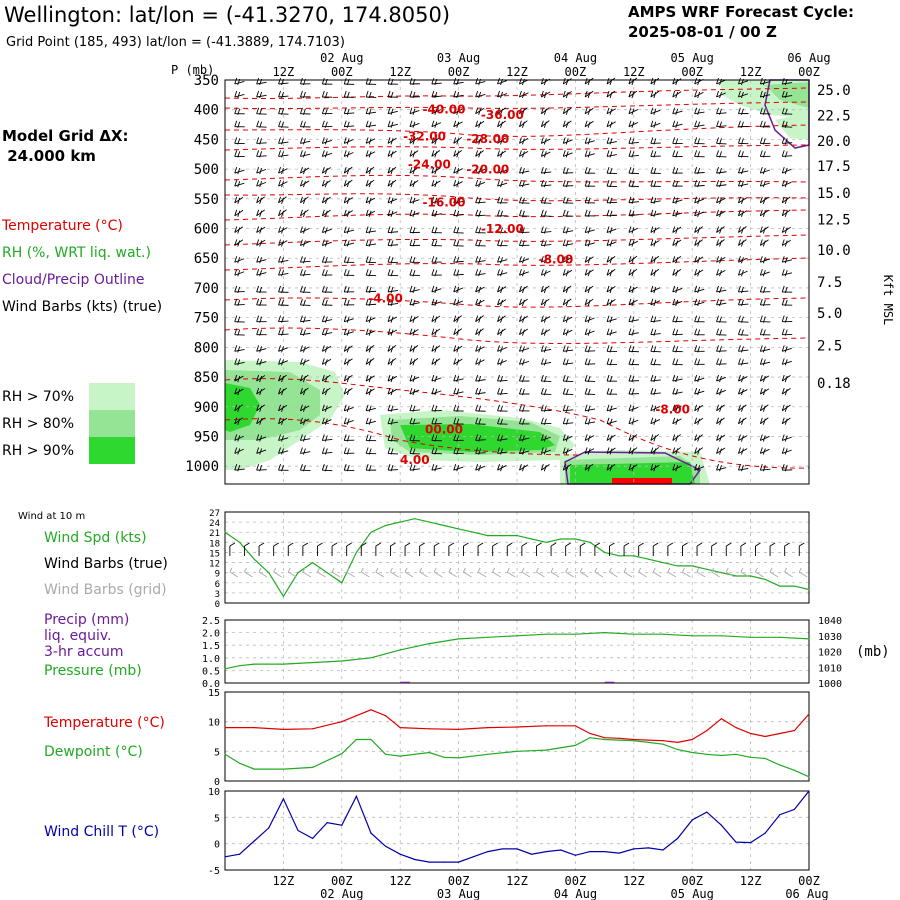 Image resolution: width=900 pixels, height=900 pixels. What do you see at coordinates (678, 742) in the screenshot?
I see `temperature-line-point` at bounding box center [678, 742].